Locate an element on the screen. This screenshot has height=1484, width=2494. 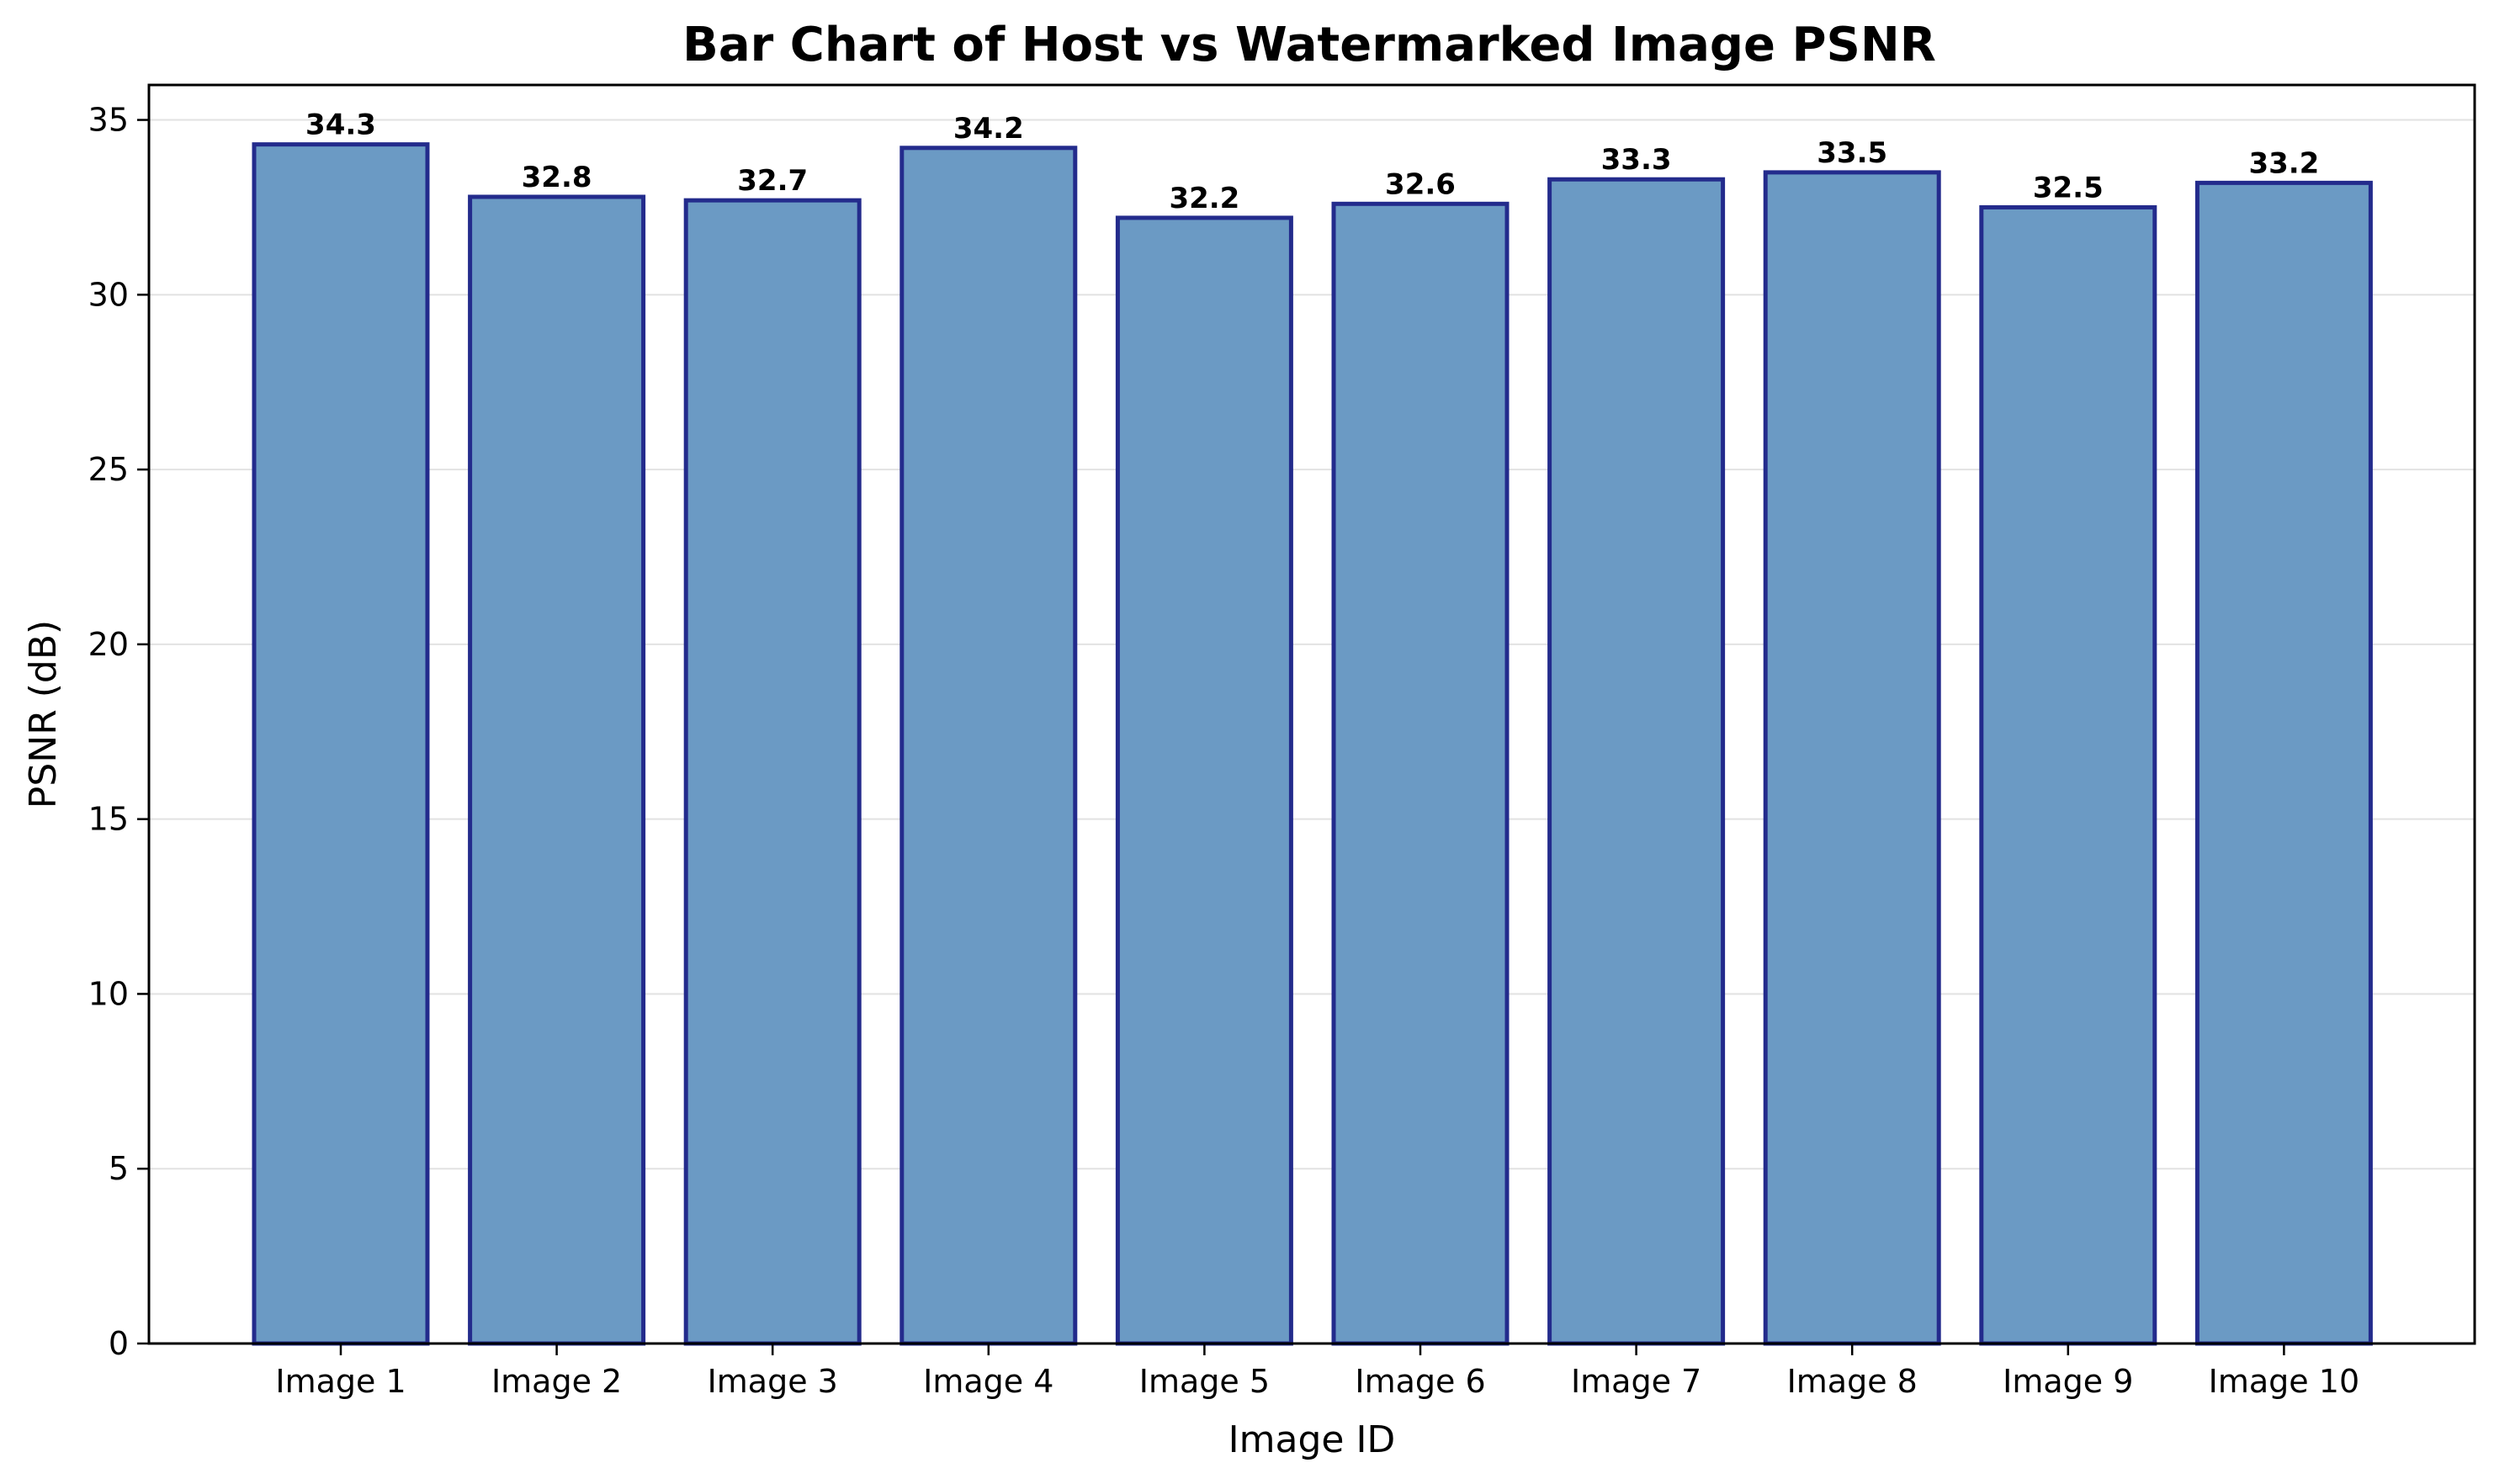
y-tick-label: 30 is located at coordinates (108, 294).